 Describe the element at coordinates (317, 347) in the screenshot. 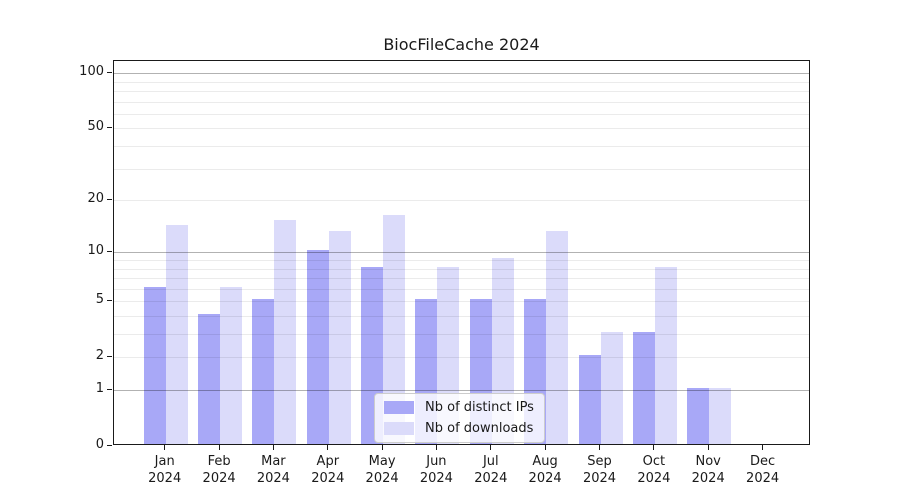

I see `bar-distinct-ips-apr` at that location.